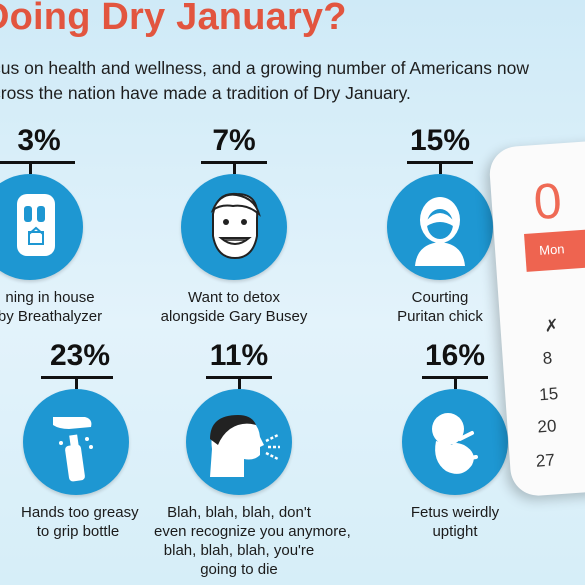 The image size is (585, 585). What do you see at coordinates (548, 394) in the screenshot?
I see `crossed-date: 15` at bounding box center [548, 394].